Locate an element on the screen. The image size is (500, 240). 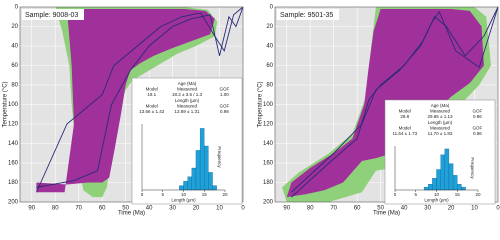
chart-title: Sample: 9501-35 is located at coordinates (306, 15).